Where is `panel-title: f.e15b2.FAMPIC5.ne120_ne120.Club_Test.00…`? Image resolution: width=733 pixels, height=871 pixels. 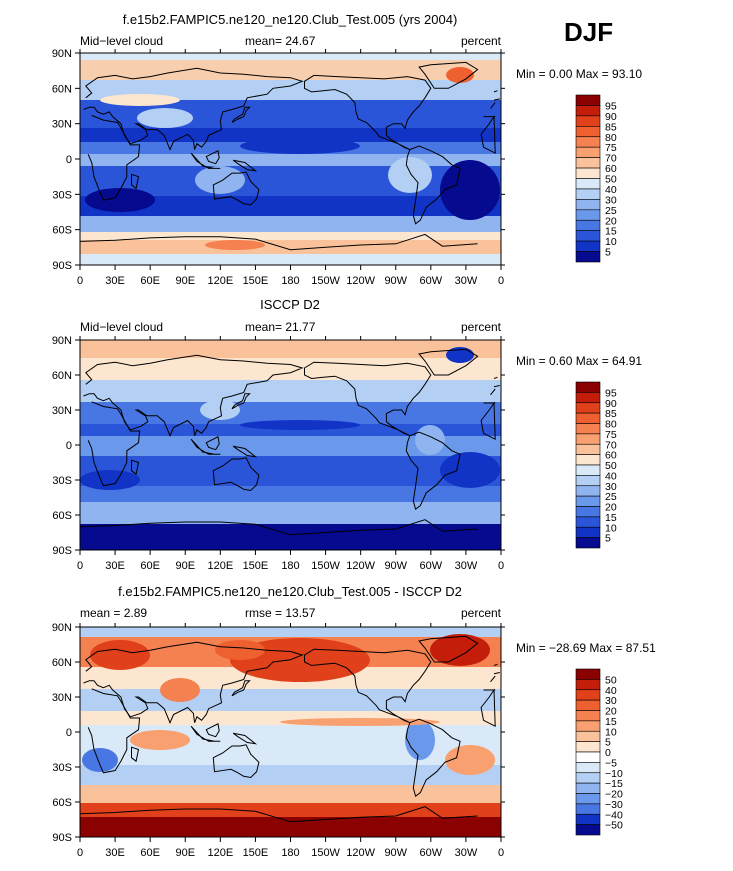 panel-title: f.e15b2.FAMPIC5.ne120_ne120.Club_Test.00… is located at coordinates (290, 591).